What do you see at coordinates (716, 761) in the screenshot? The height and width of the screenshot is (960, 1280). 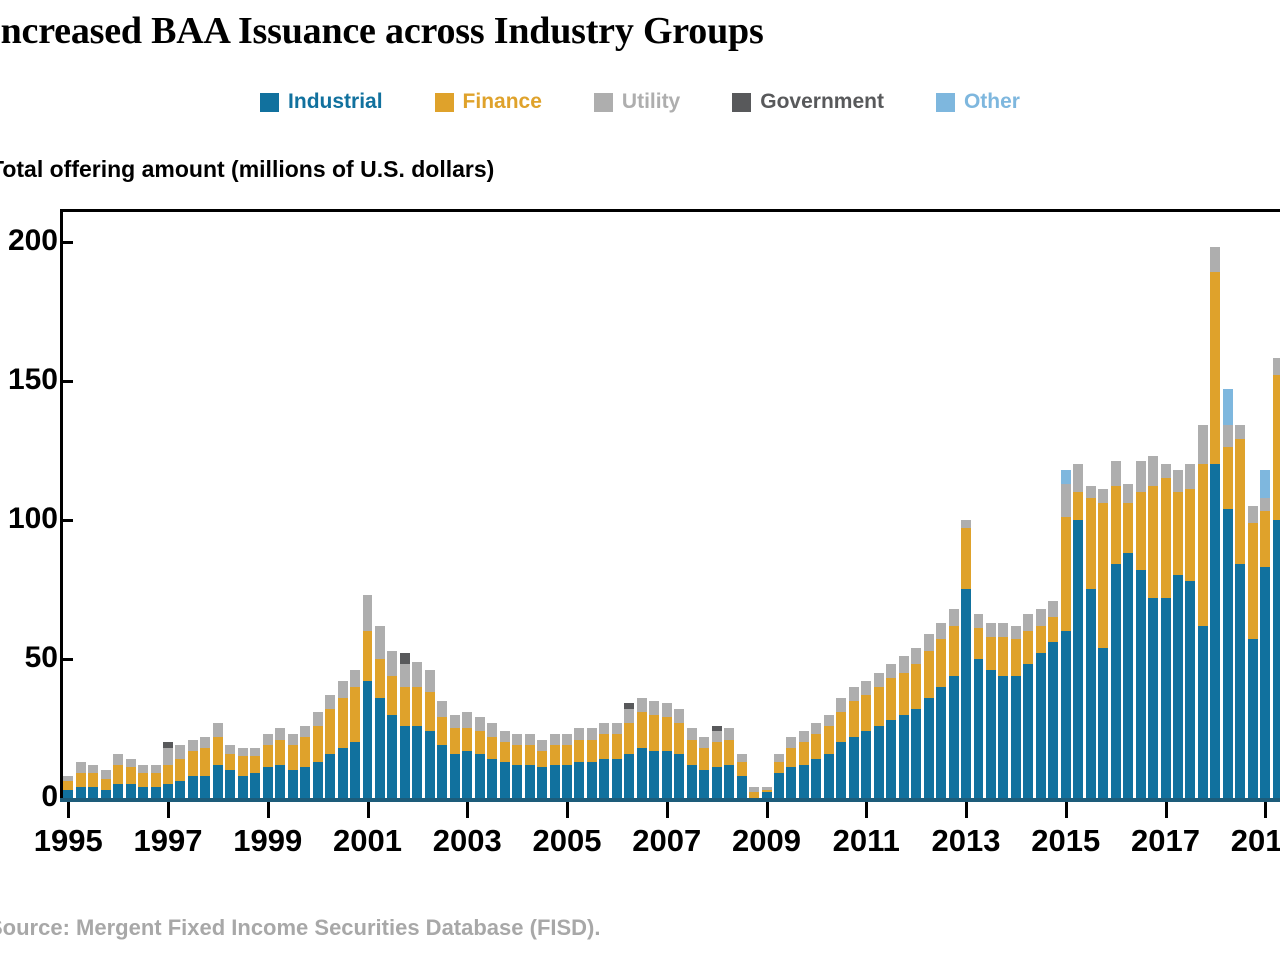 I see `bar-2008Q1` at bounding box center [716, 761].